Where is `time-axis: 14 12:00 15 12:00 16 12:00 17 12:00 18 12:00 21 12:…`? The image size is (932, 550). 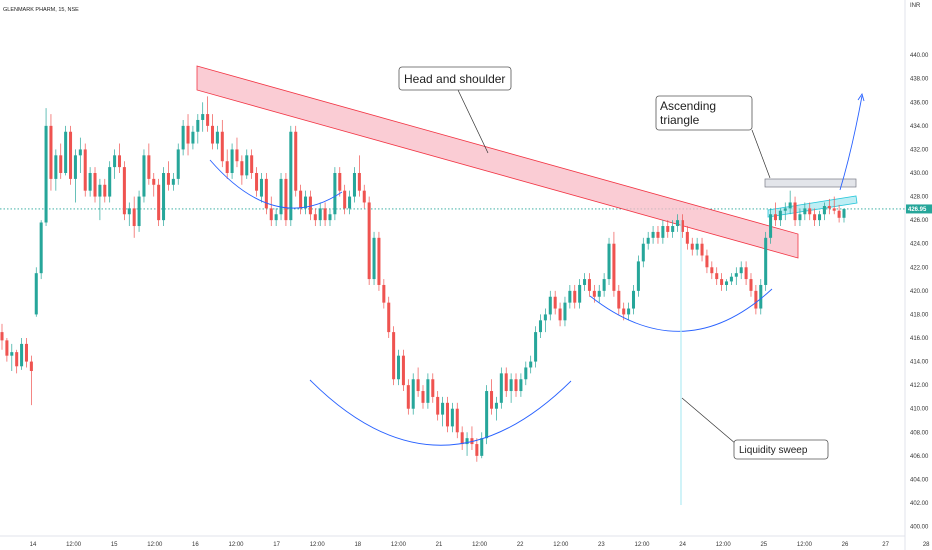 time-axis: 14 12:00 15 12:00 16 12:00 17 12:00 18 12:00 21 12:… is located at coordinates (481, 545).